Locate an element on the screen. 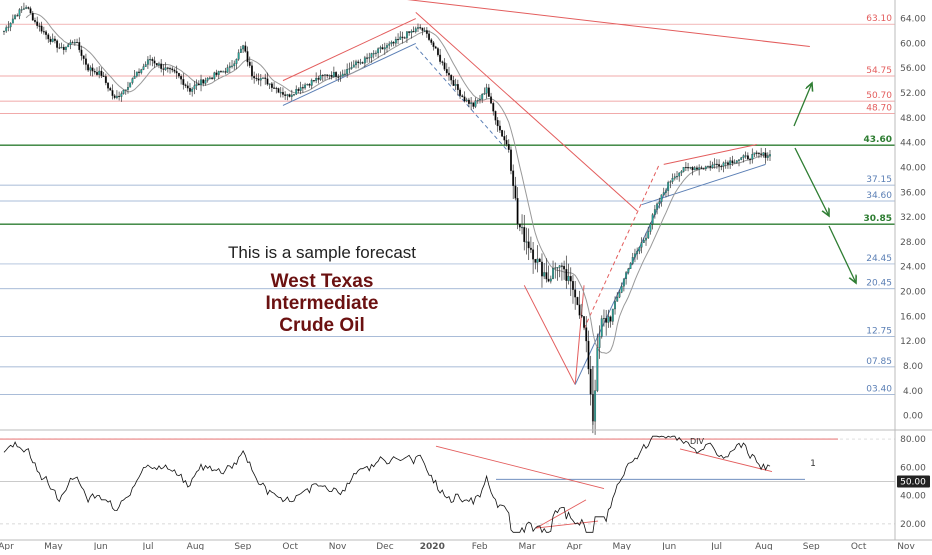  x-tick-8: Dec is located at coordinates (384, 546).